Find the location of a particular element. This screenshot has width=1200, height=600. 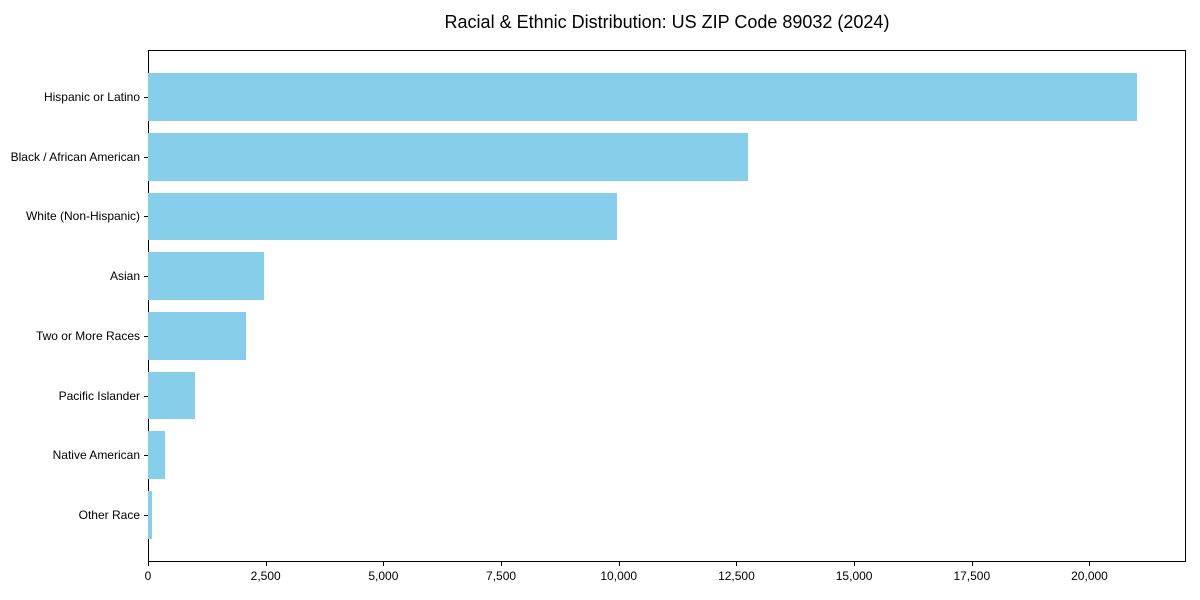

x-tick-label: 12,500 is located at coordinates (736, 576).